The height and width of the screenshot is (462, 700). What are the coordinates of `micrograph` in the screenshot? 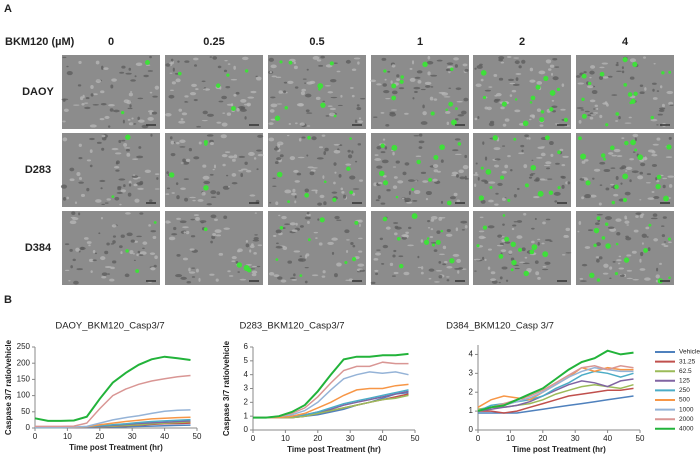 It's located at (522, 92).